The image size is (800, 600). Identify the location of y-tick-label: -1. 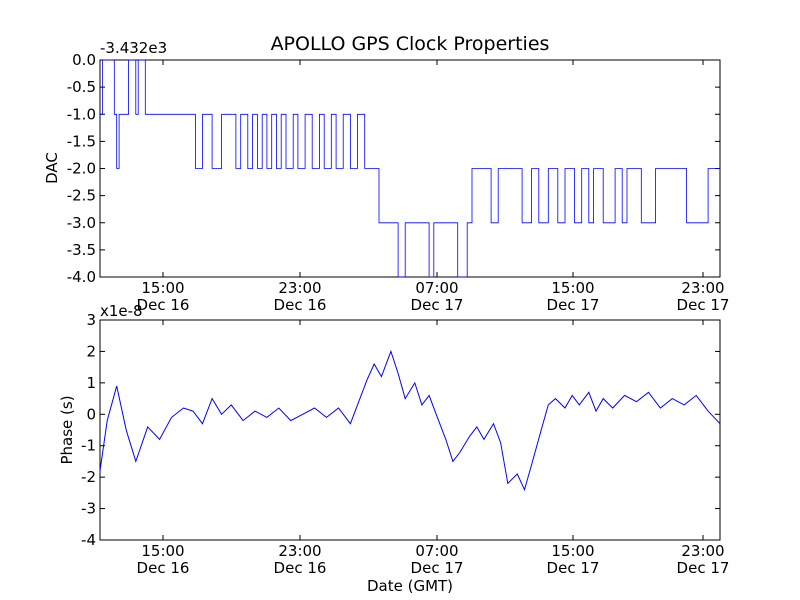
(88, 446).